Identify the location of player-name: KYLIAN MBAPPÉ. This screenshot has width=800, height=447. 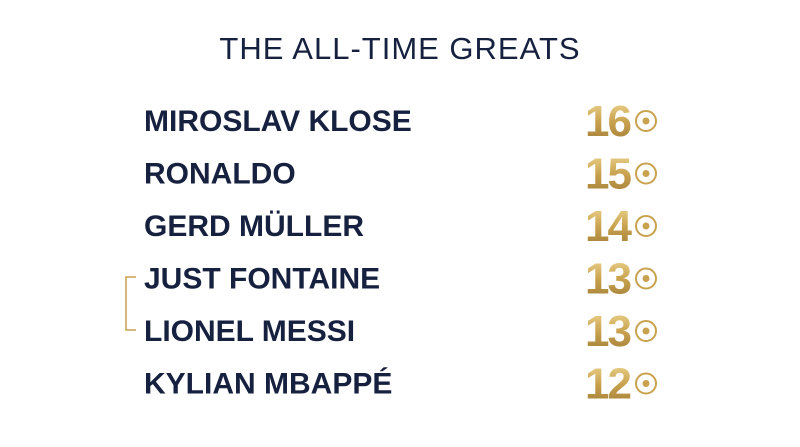
(268, 384).